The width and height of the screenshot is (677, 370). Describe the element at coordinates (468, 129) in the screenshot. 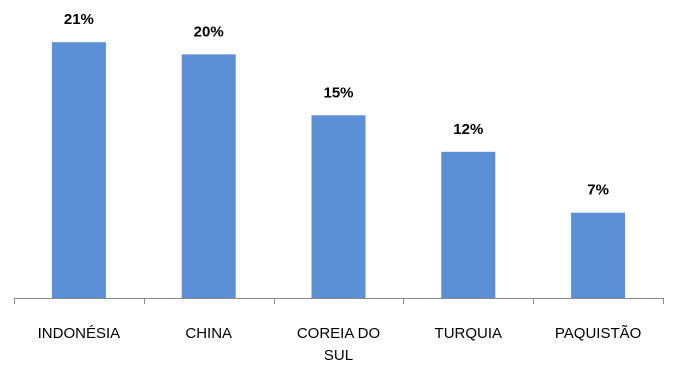

I see `data-label-turquia: 12%` at that location.